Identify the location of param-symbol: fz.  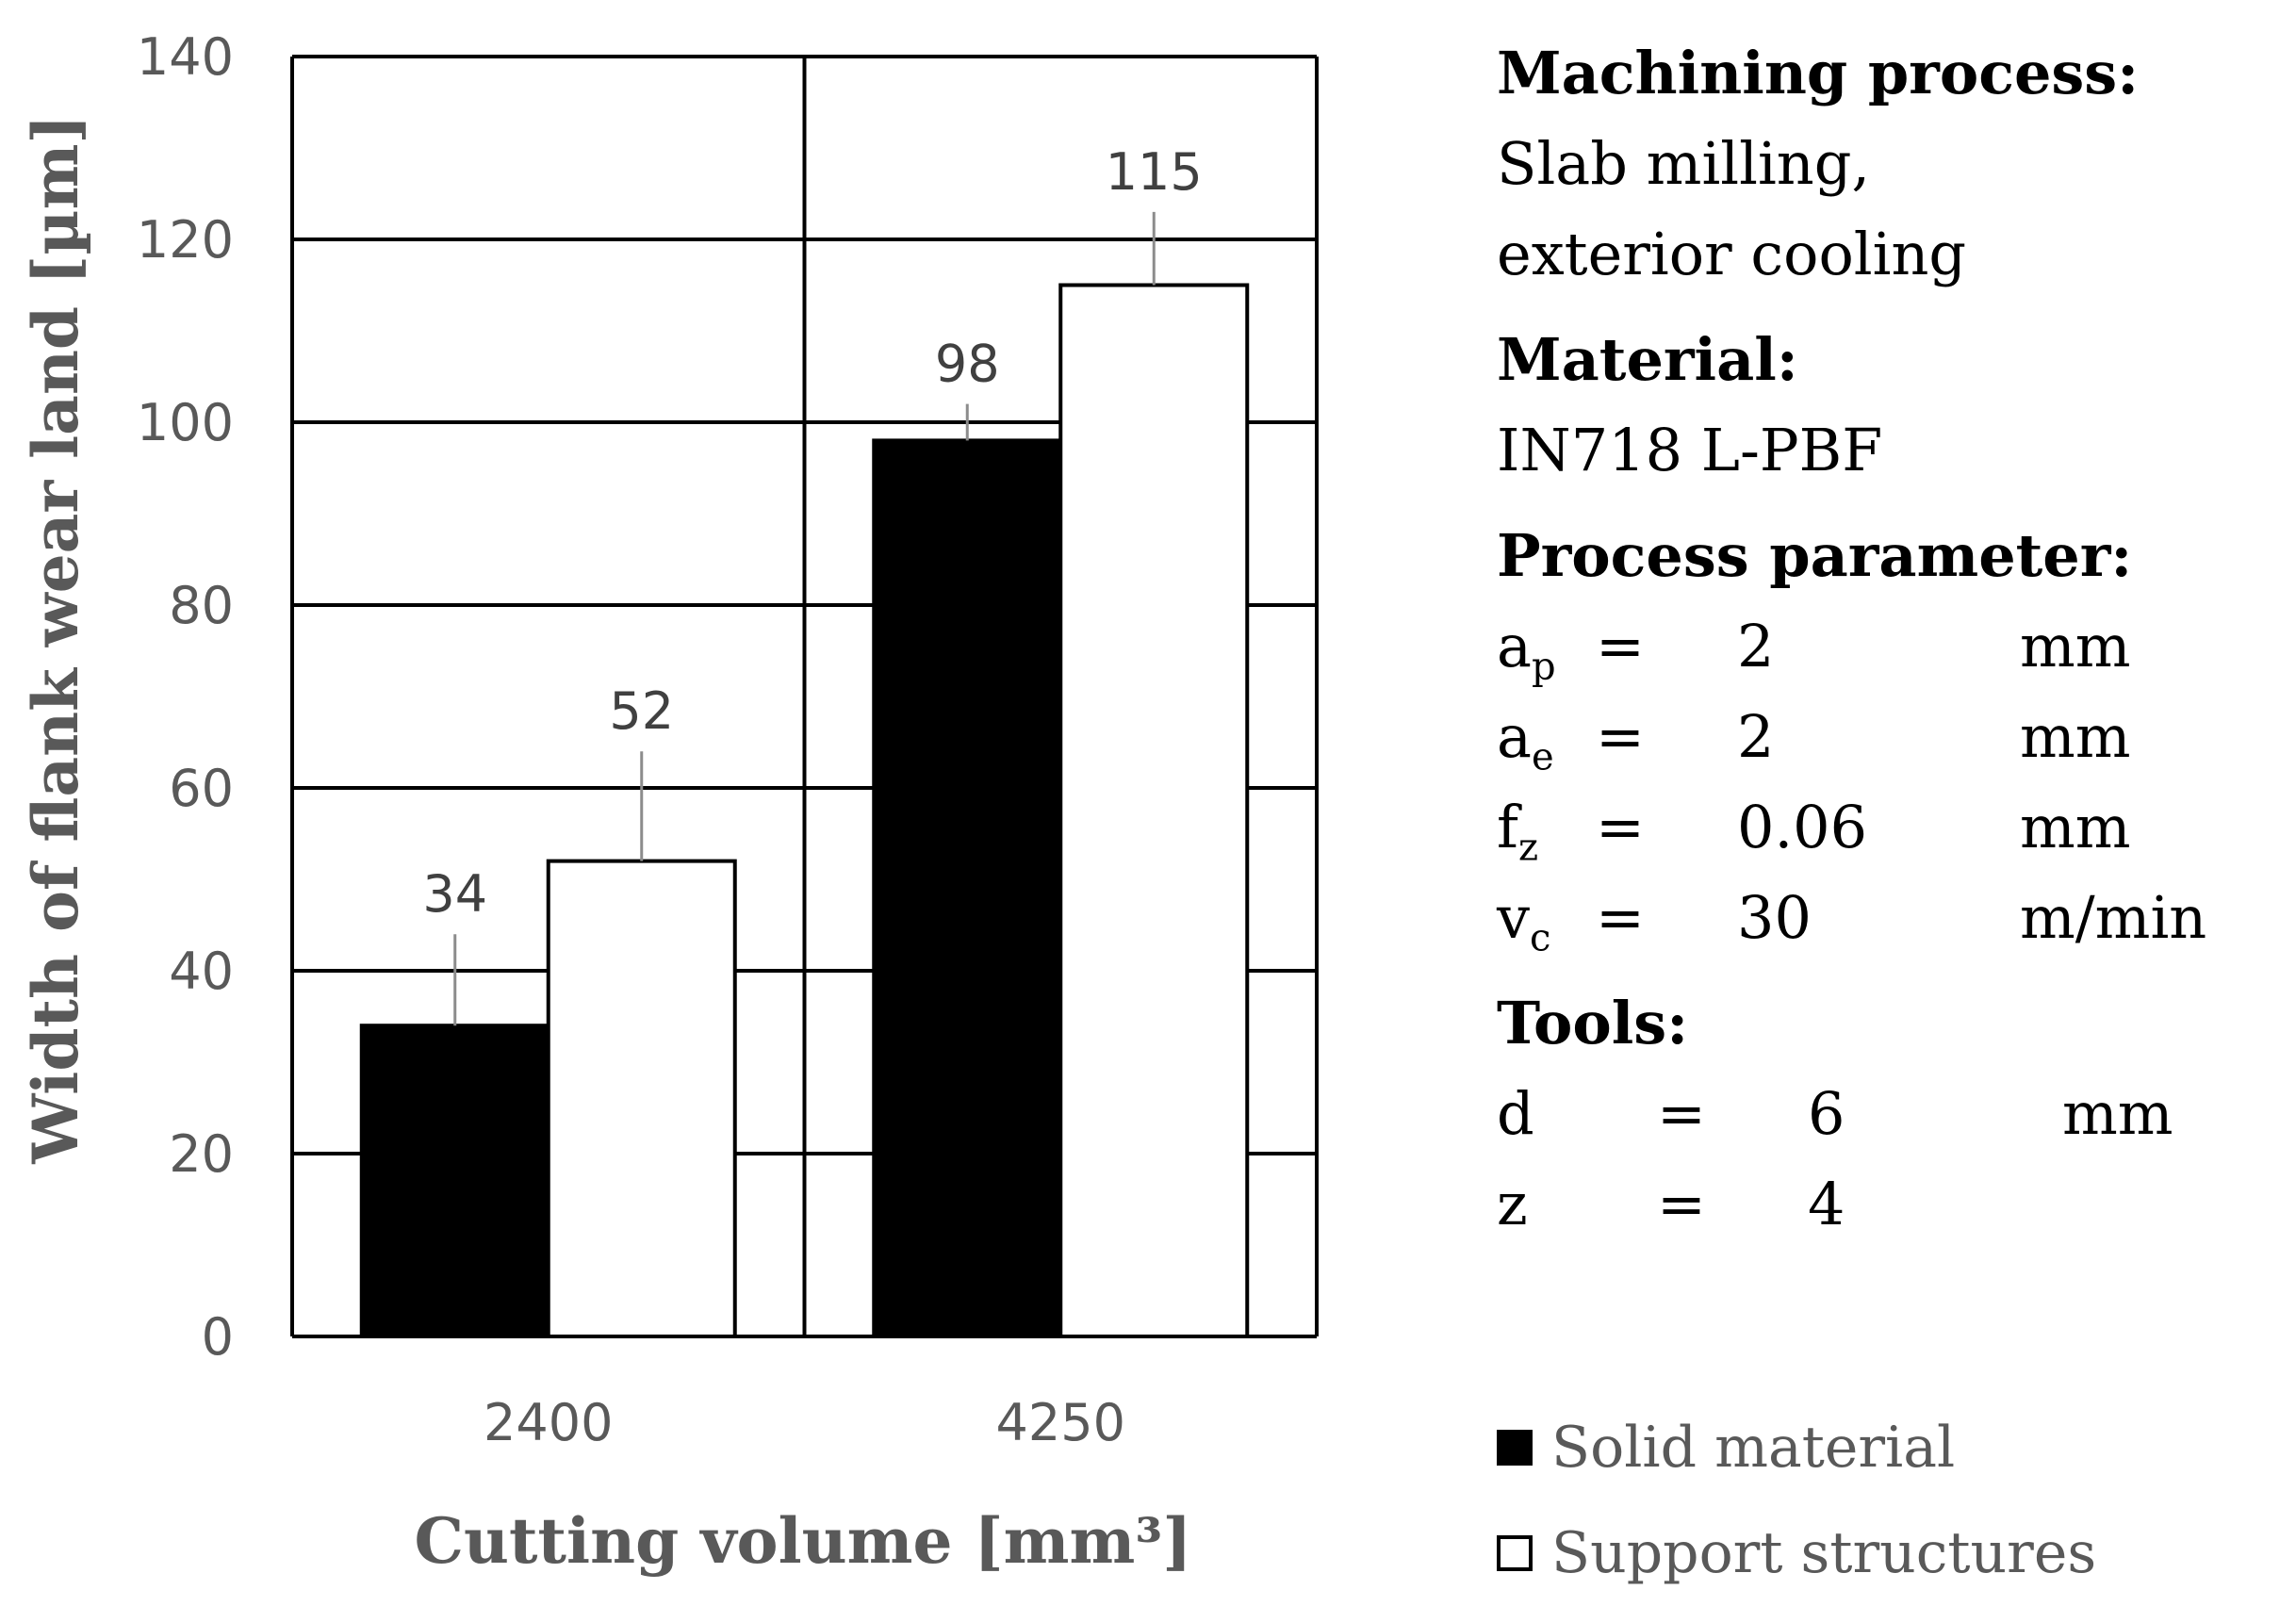
(1518, 831).